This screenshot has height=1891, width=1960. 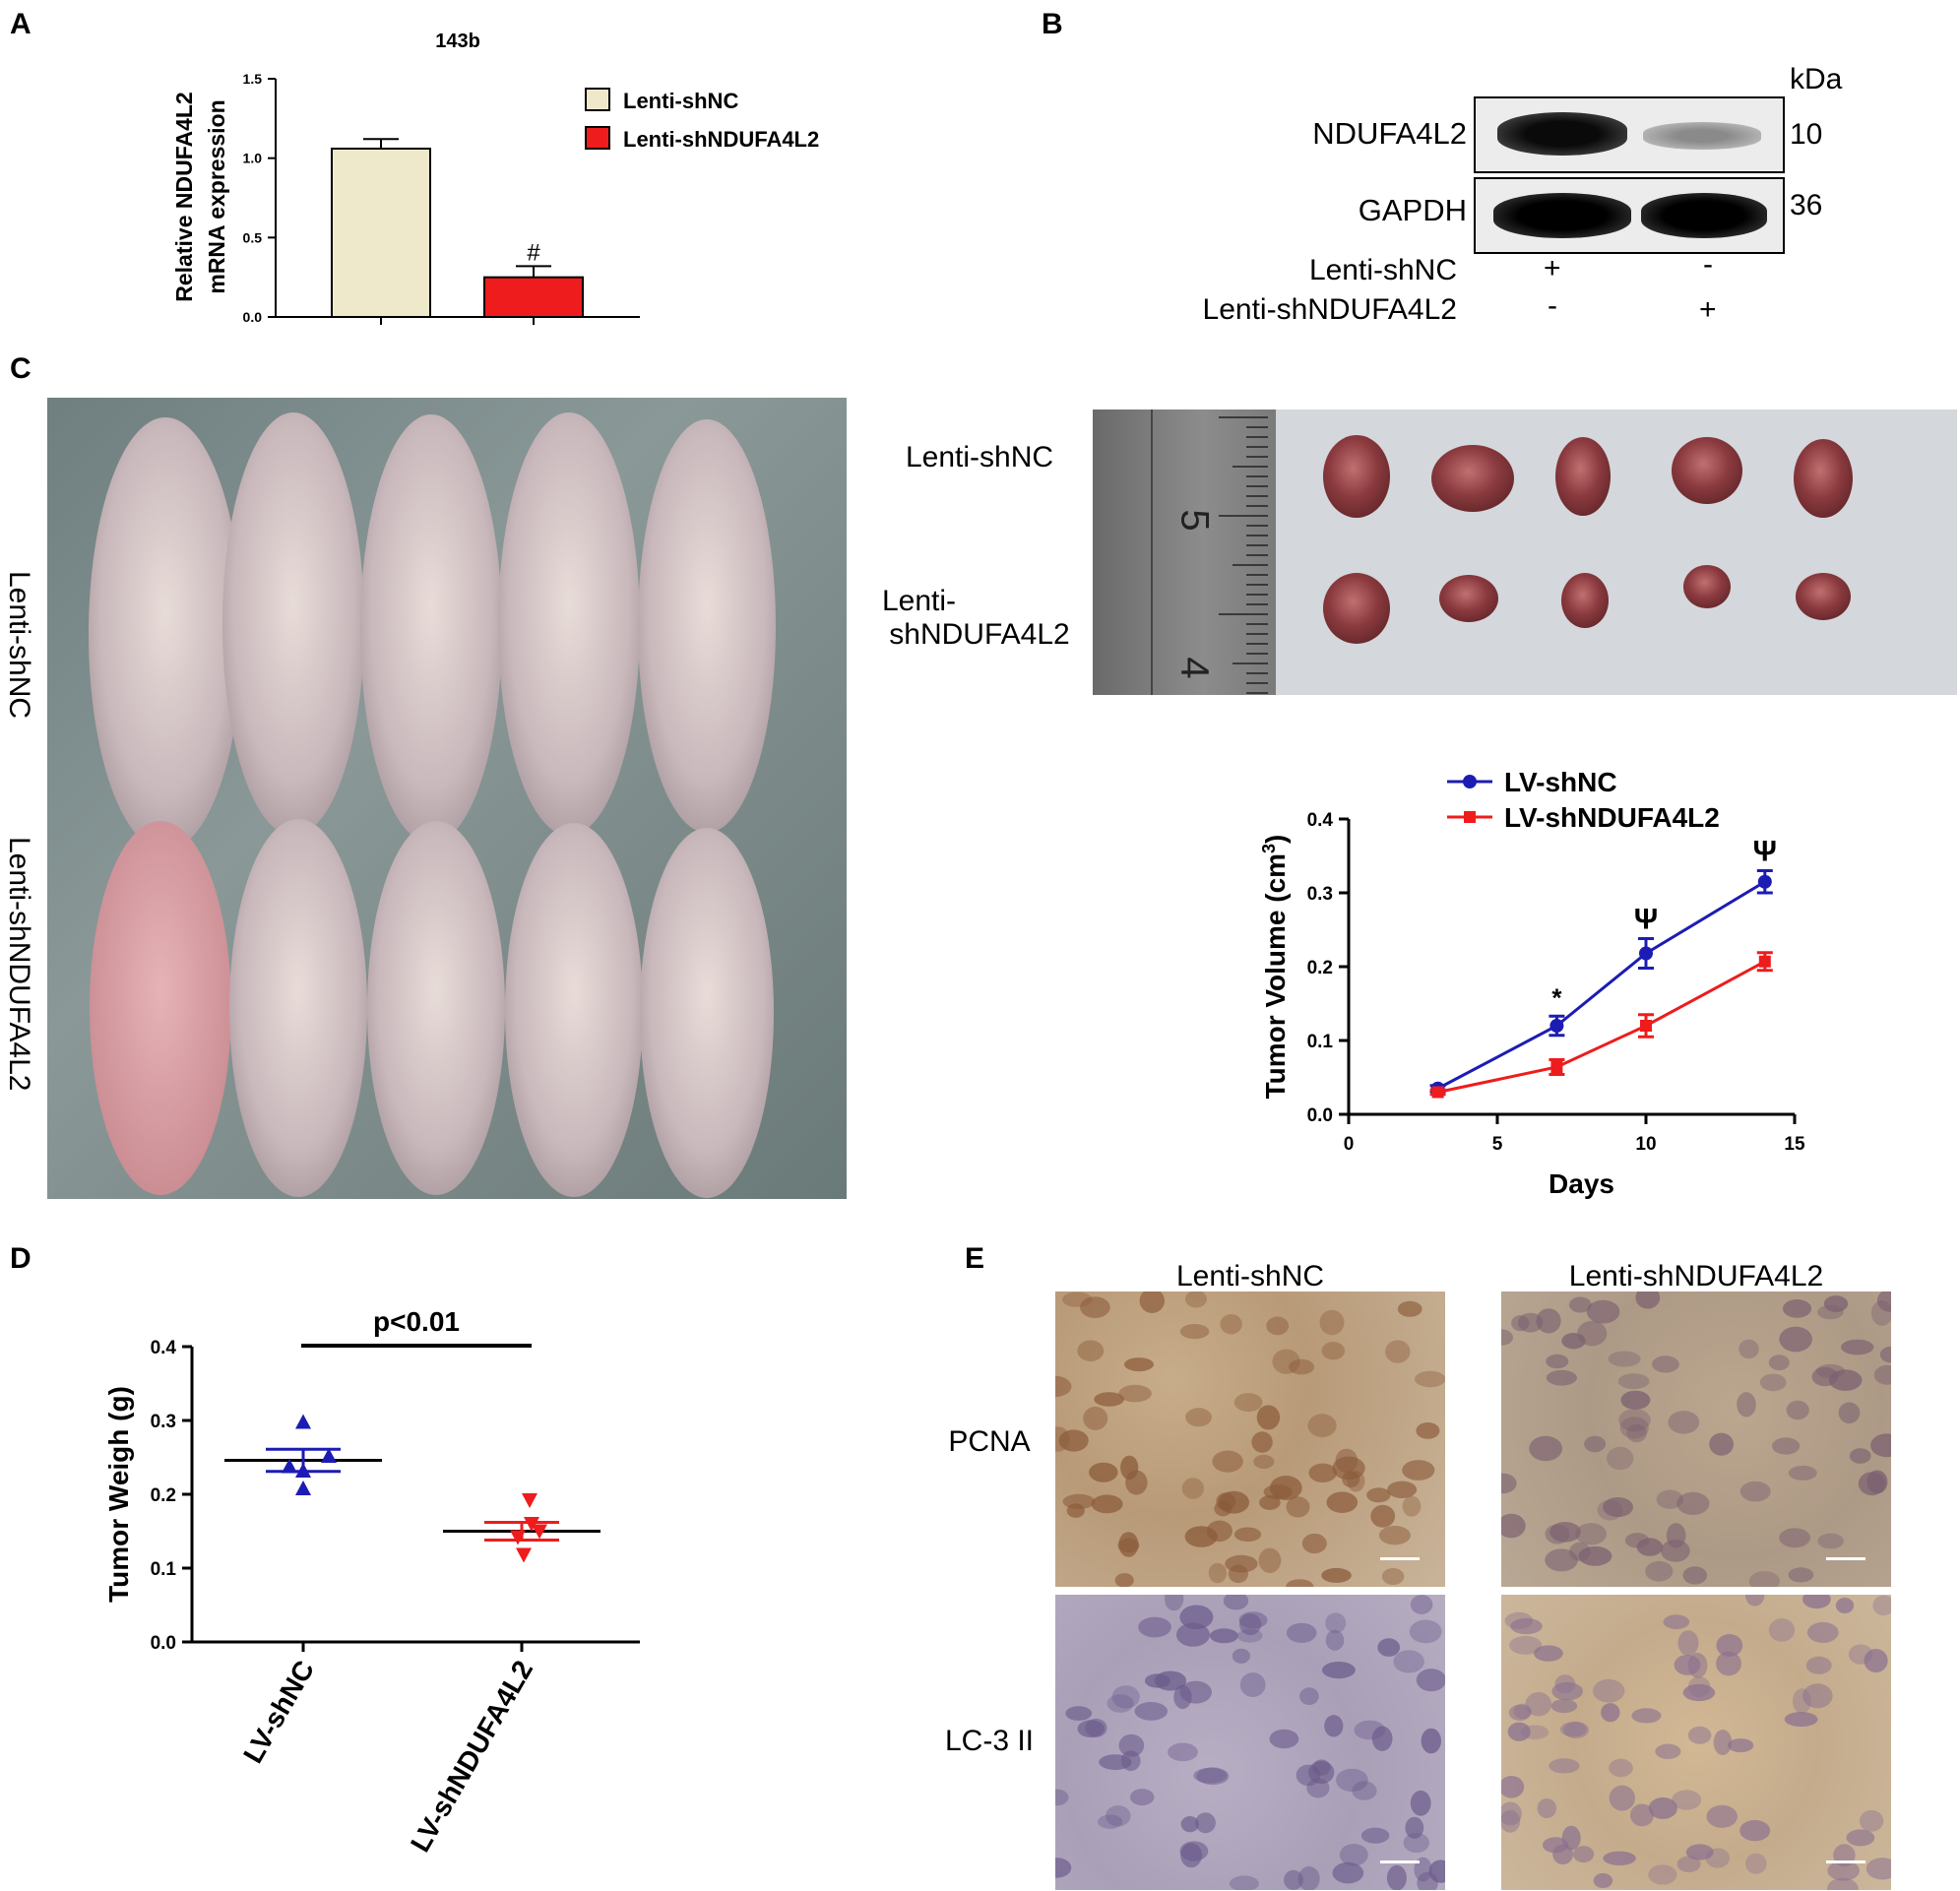 I want to click on tumor-photo: 5 4, so click(x=1525, y=552).